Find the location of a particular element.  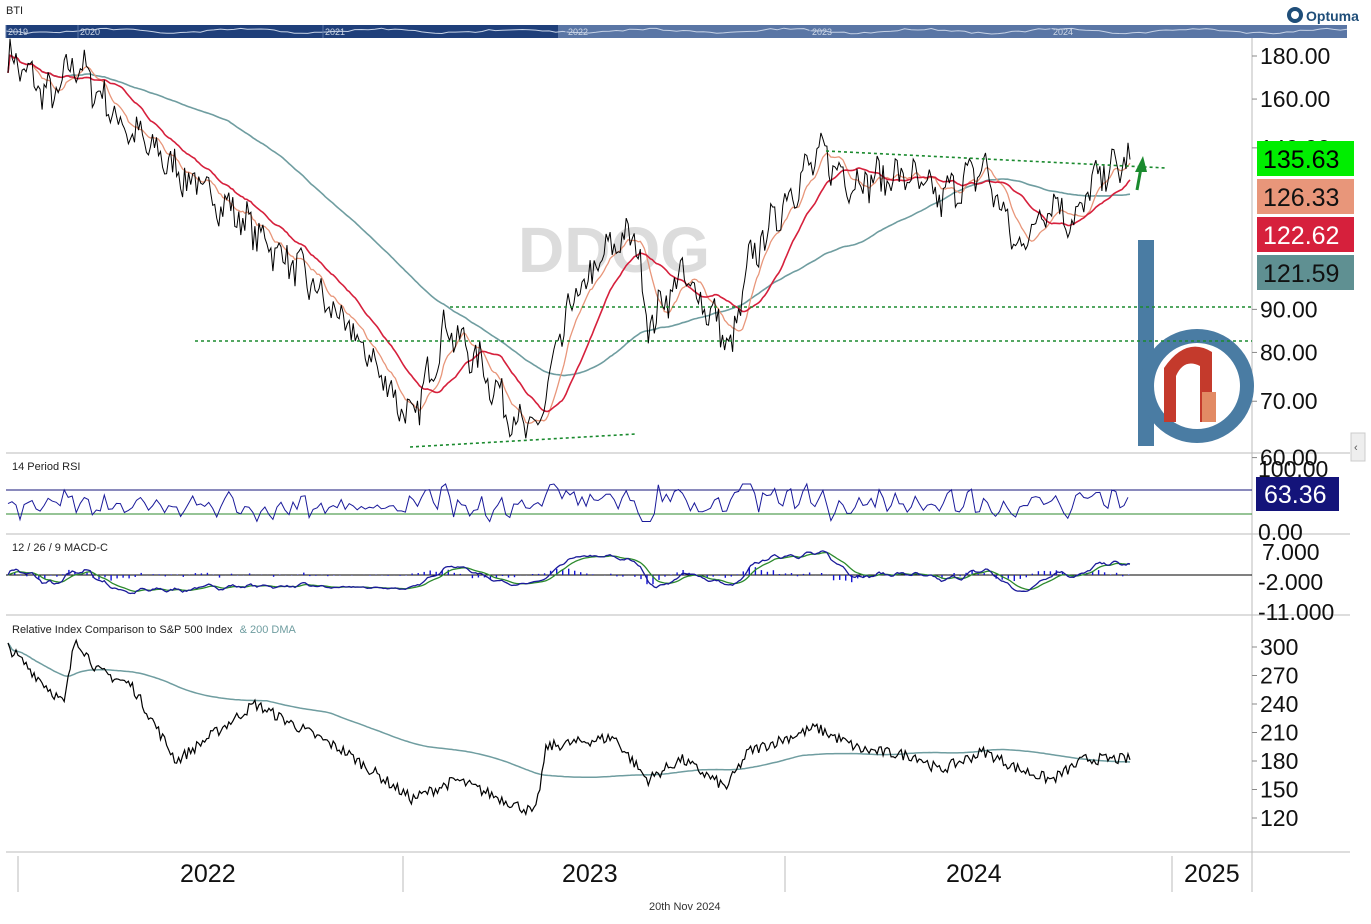

relative-tick-label: 210 is located at coordinates (1279, 733).